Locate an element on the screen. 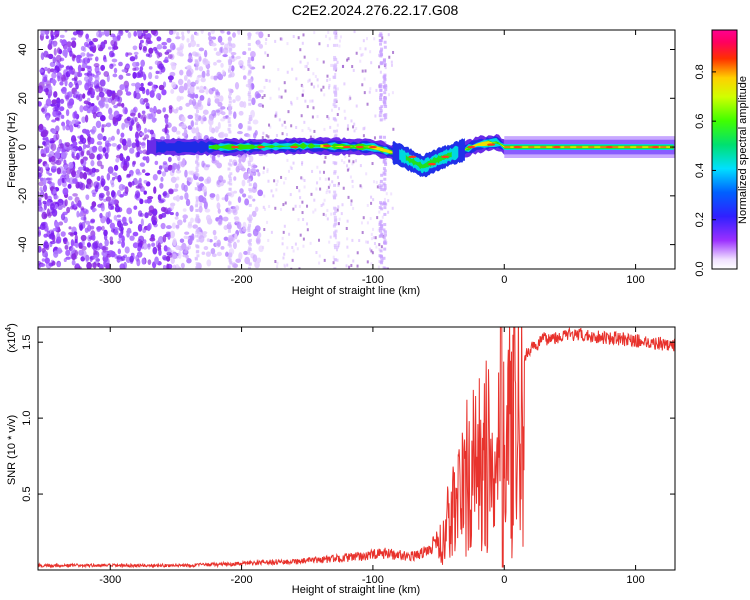 The height and width of the screenshot is (600, 750). spectrogram-x-tick-label: 0 is located at coordinates (504, 280).